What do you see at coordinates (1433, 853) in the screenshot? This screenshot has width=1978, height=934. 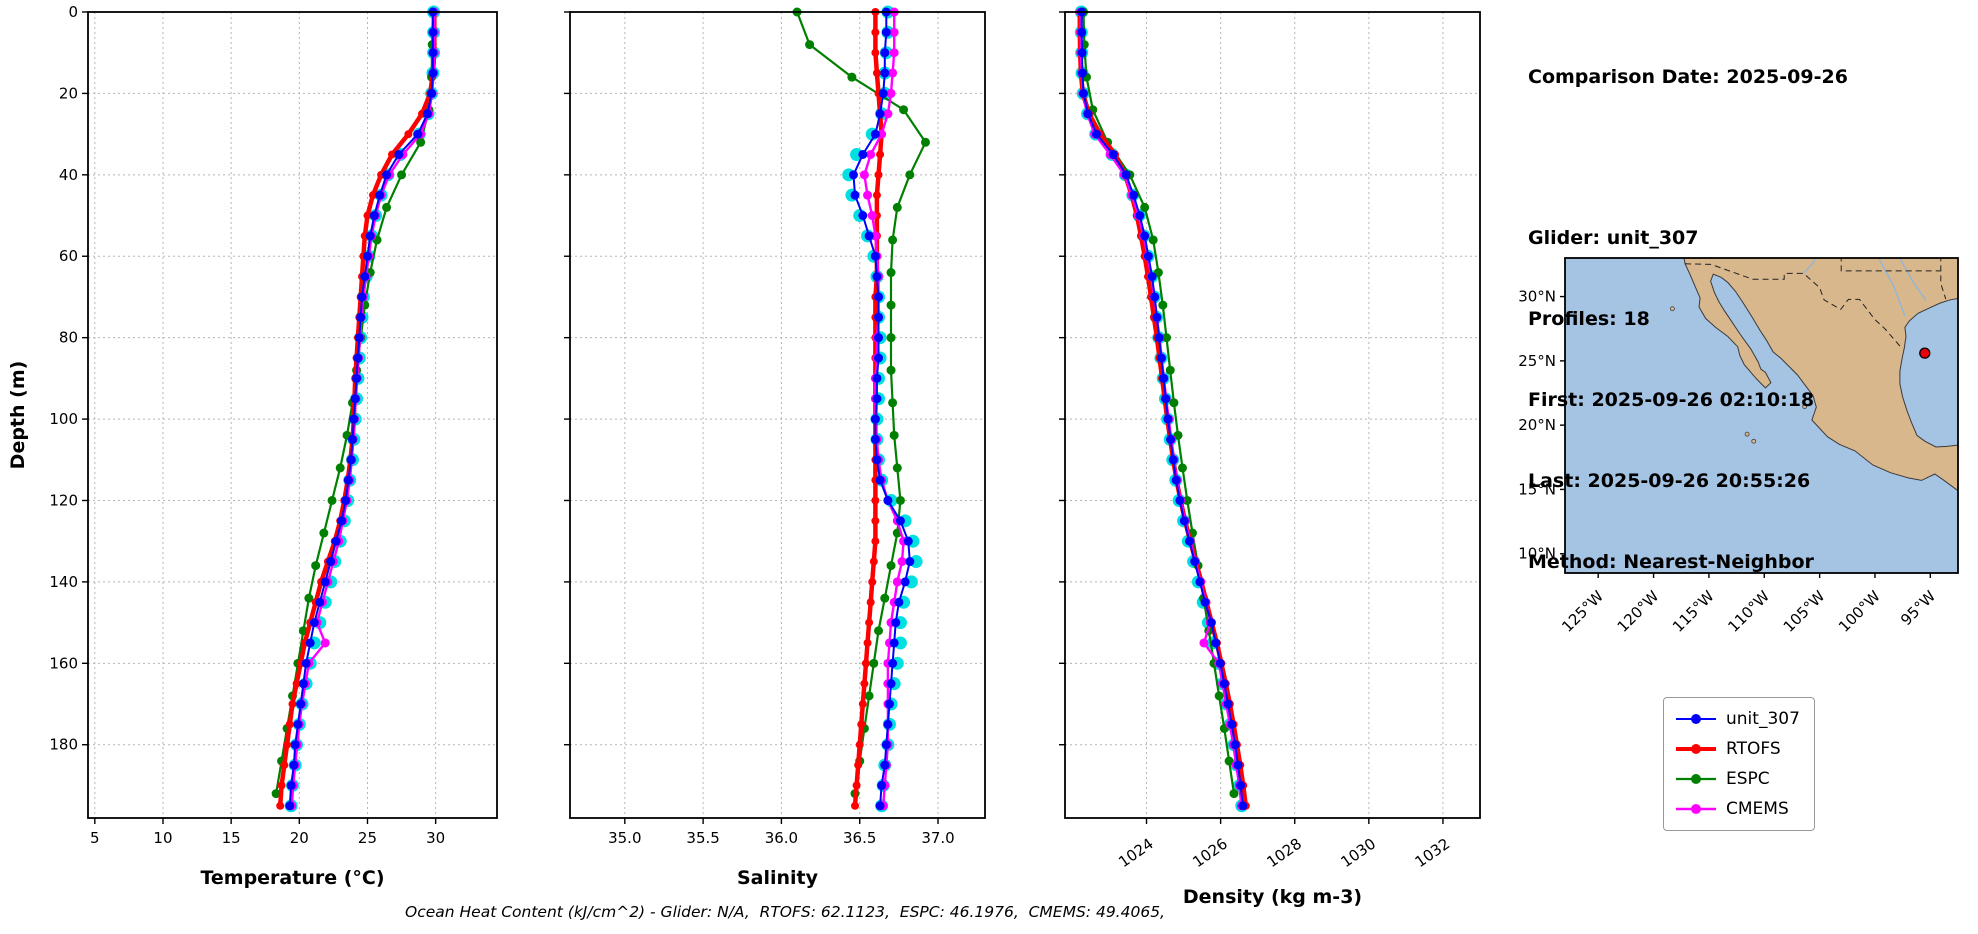 I see `svg-text: 1032` at bounding box center [1433, 853].